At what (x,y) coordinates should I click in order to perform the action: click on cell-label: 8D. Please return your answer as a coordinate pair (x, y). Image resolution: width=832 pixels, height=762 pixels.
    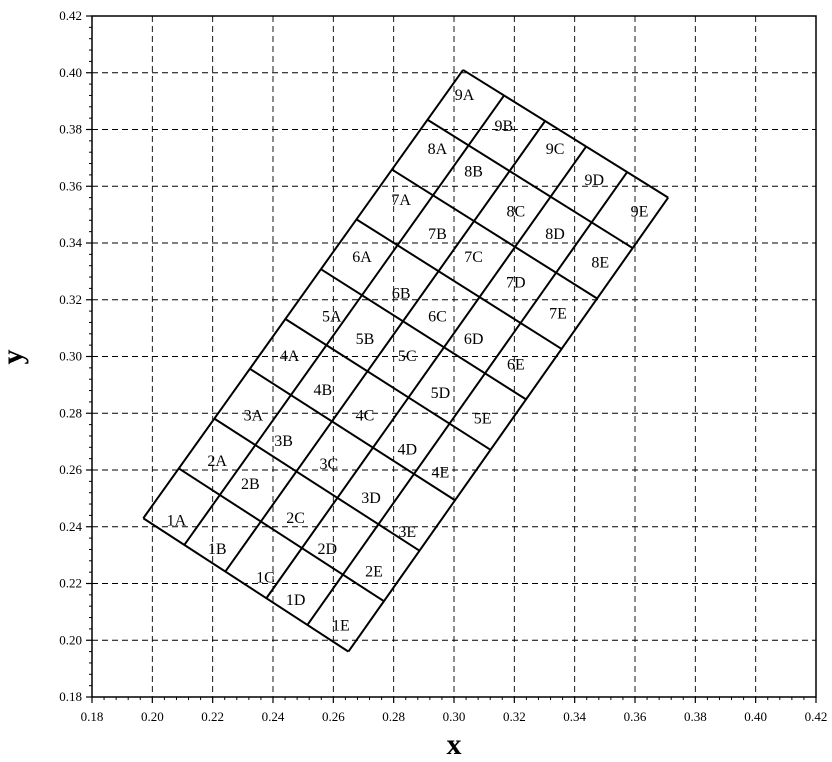
    Looking at the image, I should click on (555, 234).